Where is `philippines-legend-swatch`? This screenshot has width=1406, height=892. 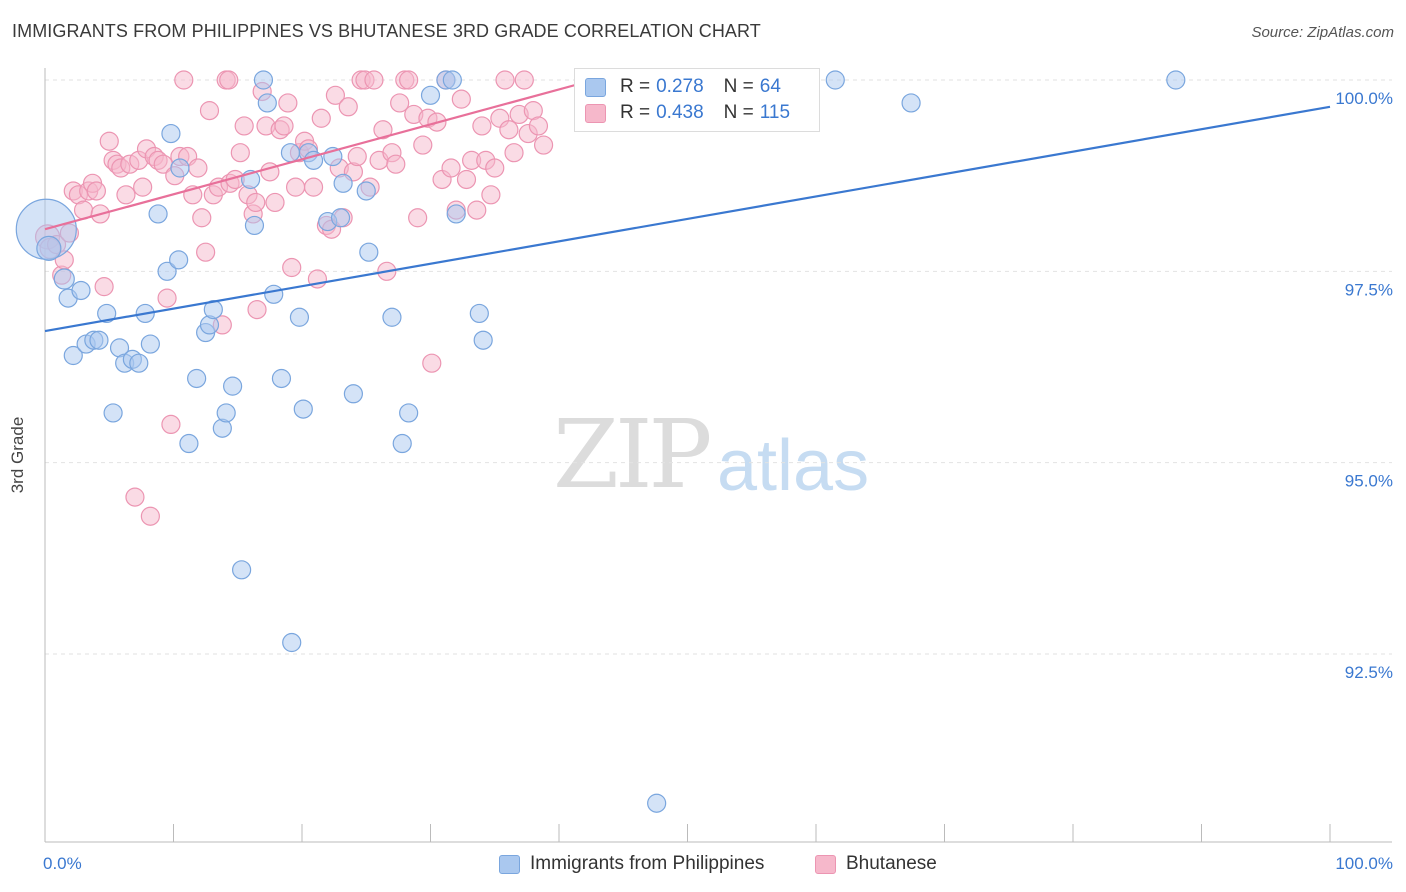 philippines-legend-swatch is located at coordinates (509, 864).